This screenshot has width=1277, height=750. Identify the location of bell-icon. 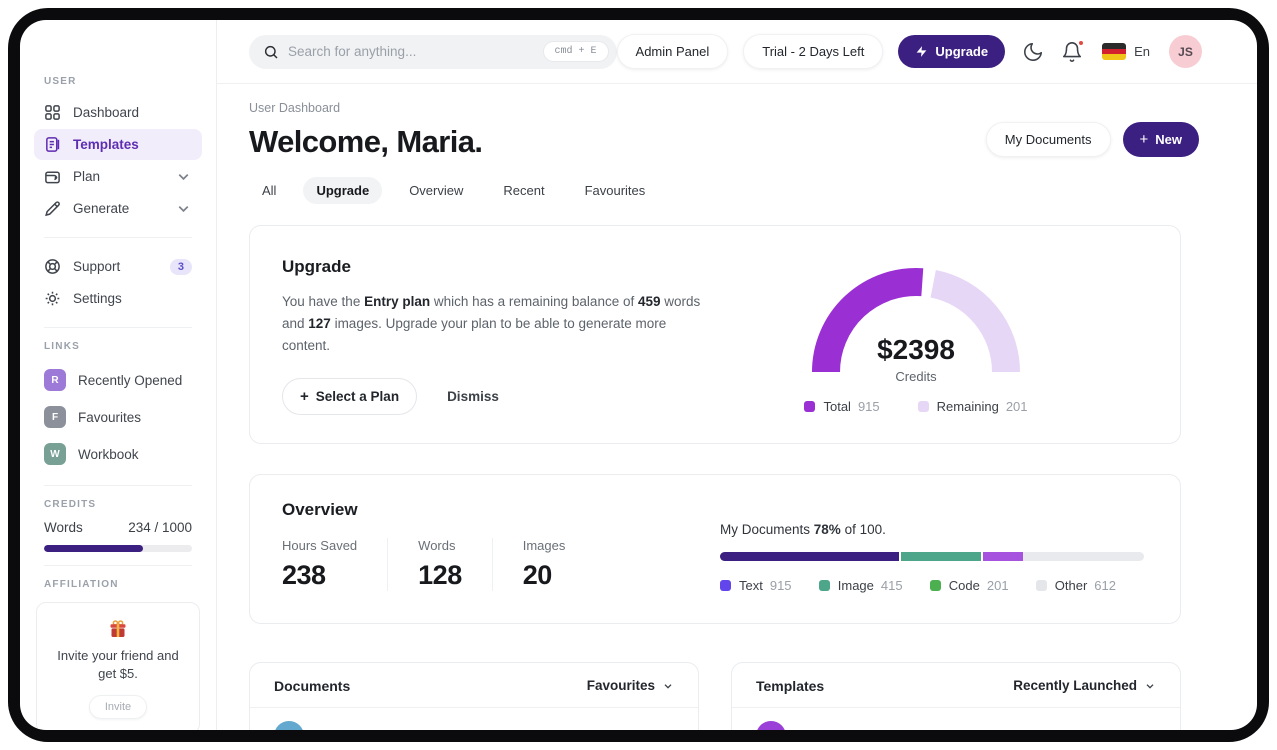
(1072, 51).